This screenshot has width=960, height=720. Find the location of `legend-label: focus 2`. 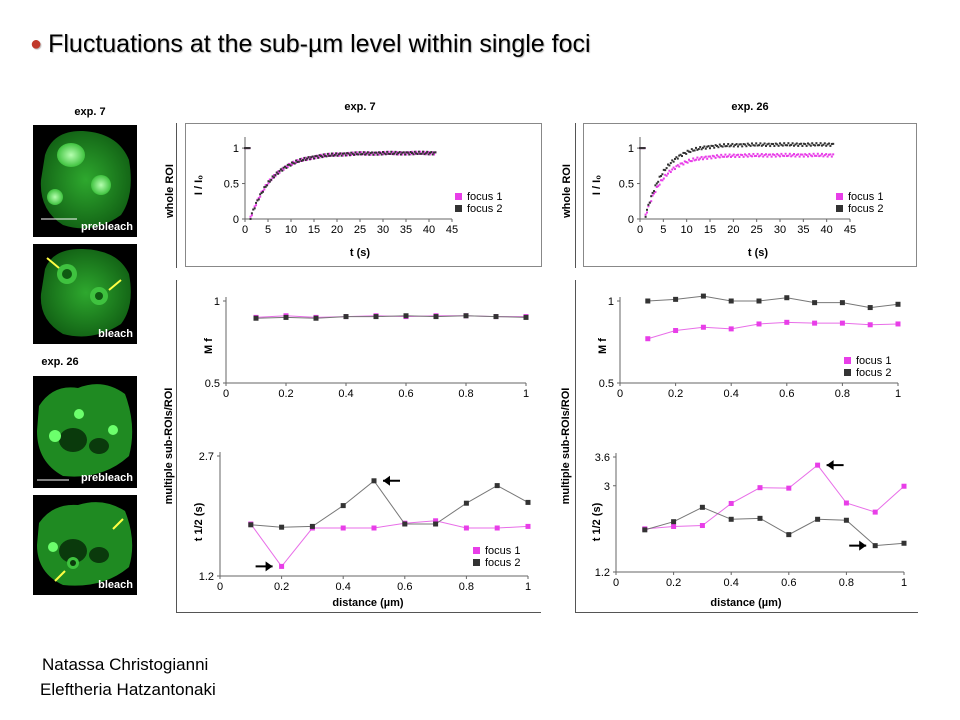

legend-label: focus 2 is located at coordinates (865, 209).